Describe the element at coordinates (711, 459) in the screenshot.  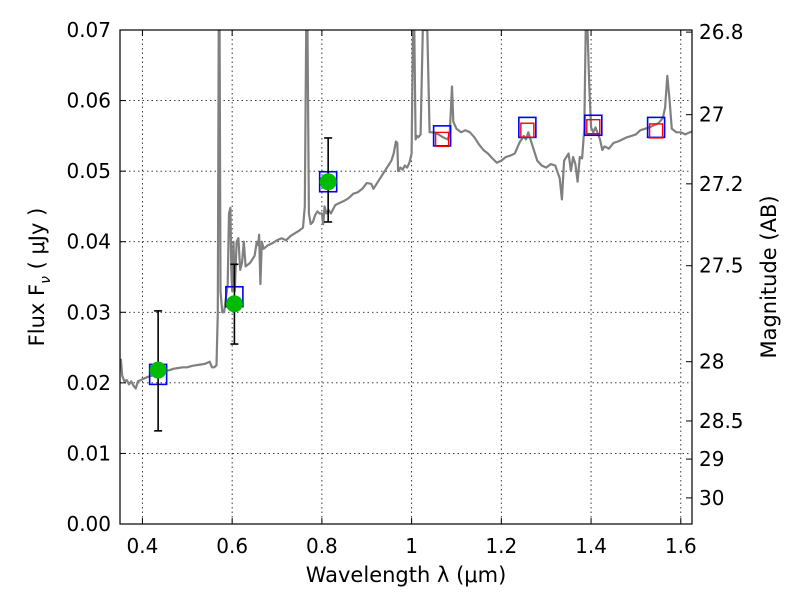
I see `y2-tick-label: 29` at that location.